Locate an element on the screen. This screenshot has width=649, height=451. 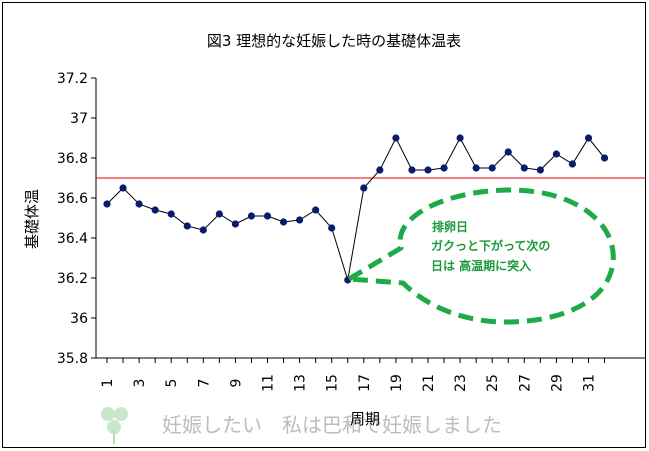
x-tick-label: 29 is located at coordinates (557, 383).